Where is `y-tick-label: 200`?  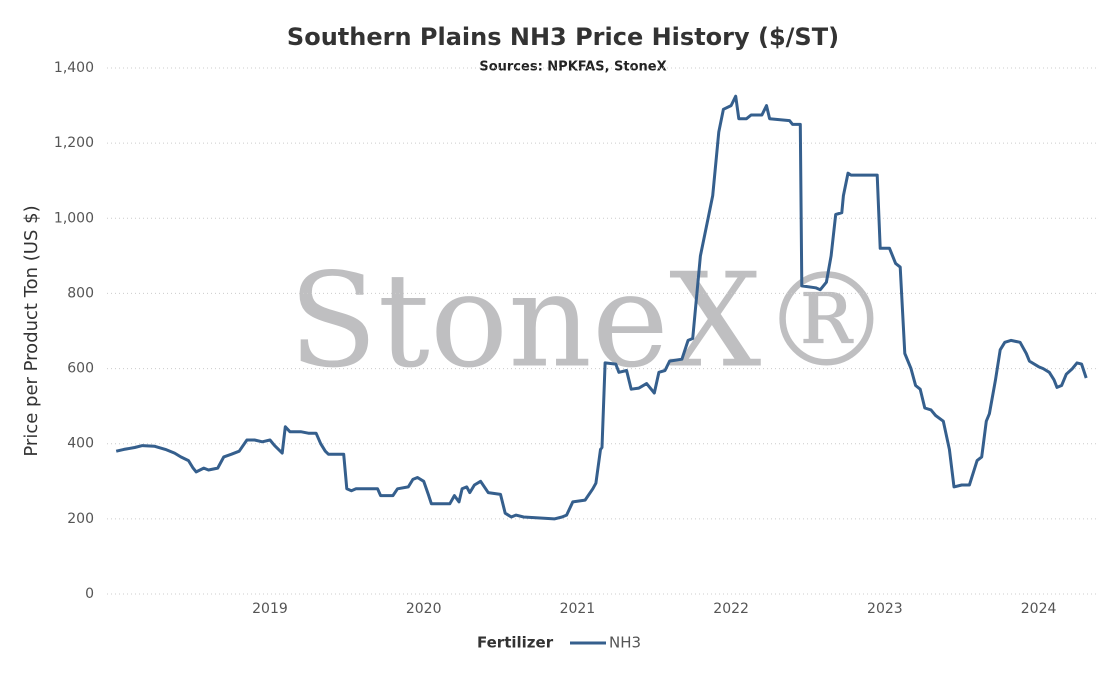 y-tick-label: 200 is located at coordinates (80, 519).